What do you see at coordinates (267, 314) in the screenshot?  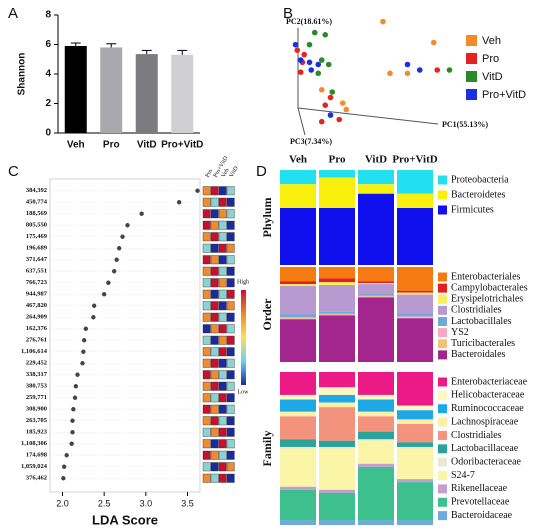 I see `row-label: Order` at bounding box center [267, 314].